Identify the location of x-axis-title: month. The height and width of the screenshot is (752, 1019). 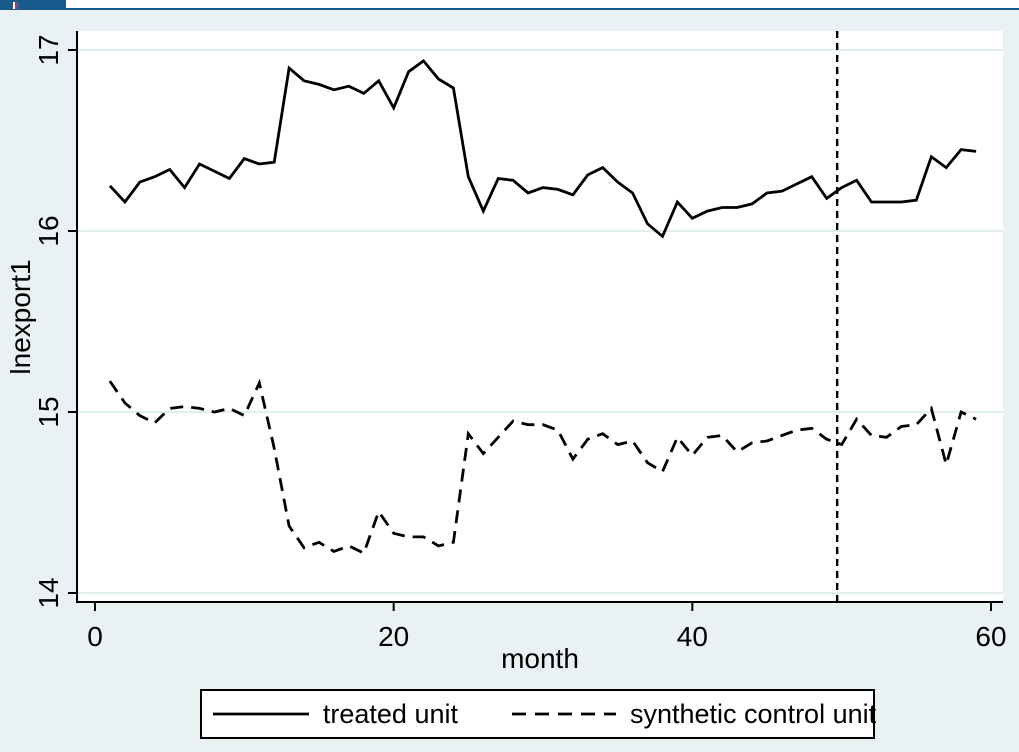
(540, 658).